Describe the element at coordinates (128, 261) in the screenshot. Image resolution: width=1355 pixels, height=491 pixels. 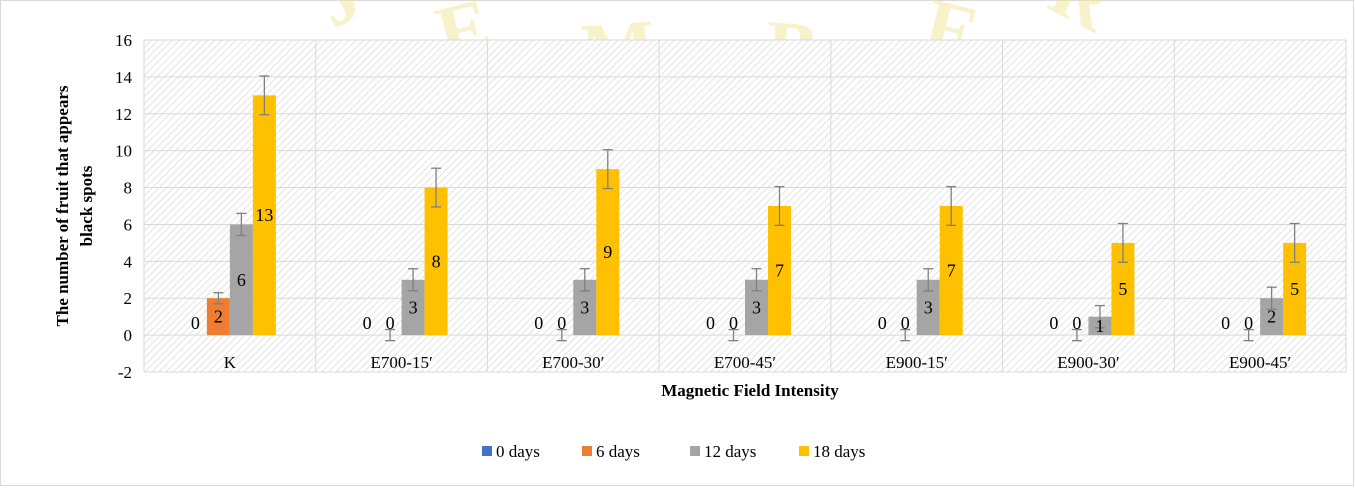
I see `y-tick-label: 4` at that location.